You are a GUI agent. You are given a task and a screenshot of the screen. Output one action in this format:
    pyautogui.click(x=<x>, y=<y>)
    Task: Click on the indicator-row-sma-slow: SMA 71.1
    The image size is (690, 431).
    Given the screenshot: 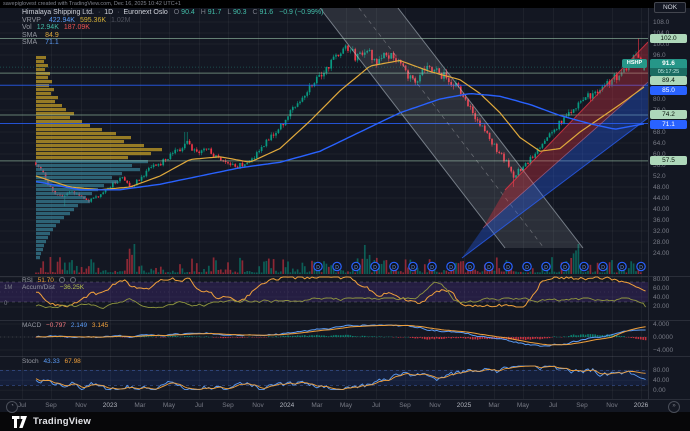 What is the action you would take?
    pyautogui.click(x=172, y=43)
    